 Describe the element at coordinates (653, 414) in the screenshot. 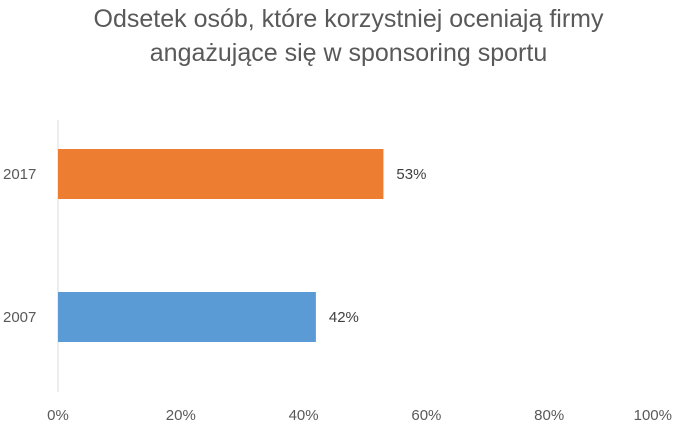

I see `x-tick-label: 100%` at that location.